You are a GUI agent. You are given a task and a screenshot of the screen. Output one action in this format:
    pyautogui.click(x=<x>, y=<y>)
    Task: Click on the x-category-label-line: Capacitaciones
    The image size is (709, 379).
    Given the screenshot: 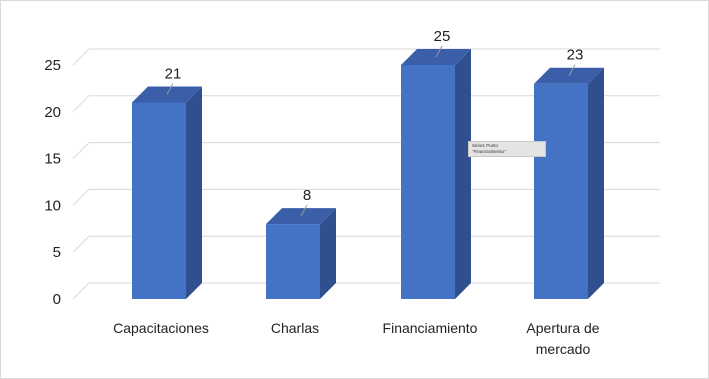 What is the action you would take?
    pyautogui.click(x=161, y=328)
    